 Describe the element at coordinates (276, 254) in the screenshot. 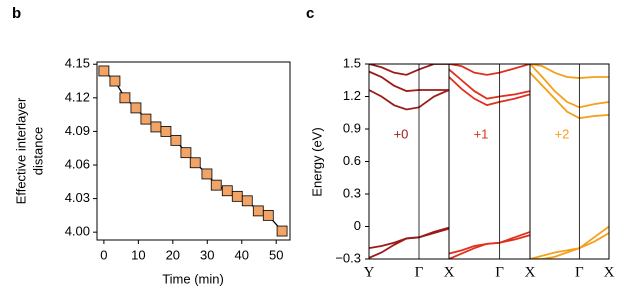

I see `x-tick-label: 50` at that location.